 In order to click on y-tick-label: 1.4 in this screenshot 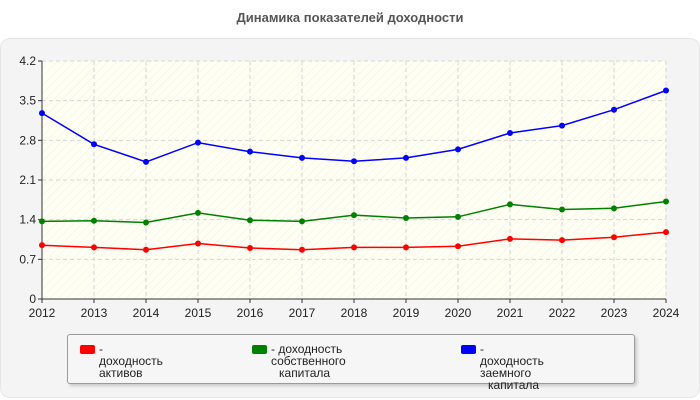, I will do `click(27, 220)`.